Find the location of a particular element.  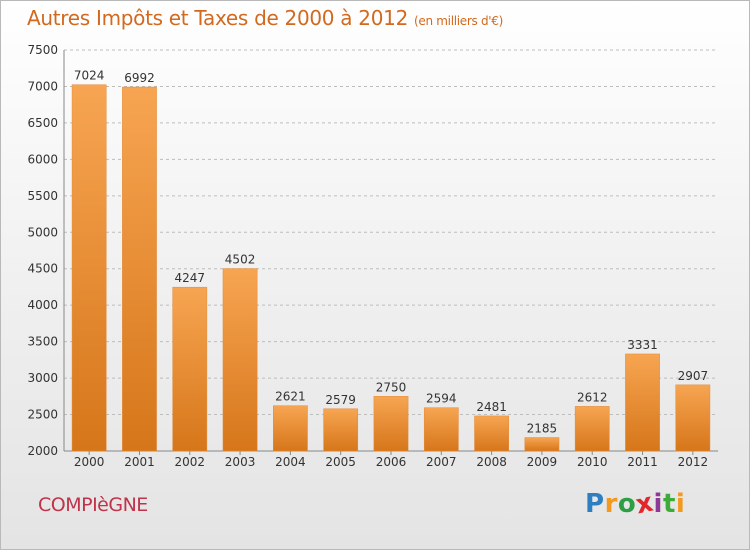

x-tick-label: 2012 is located at coordinates (693, 462).